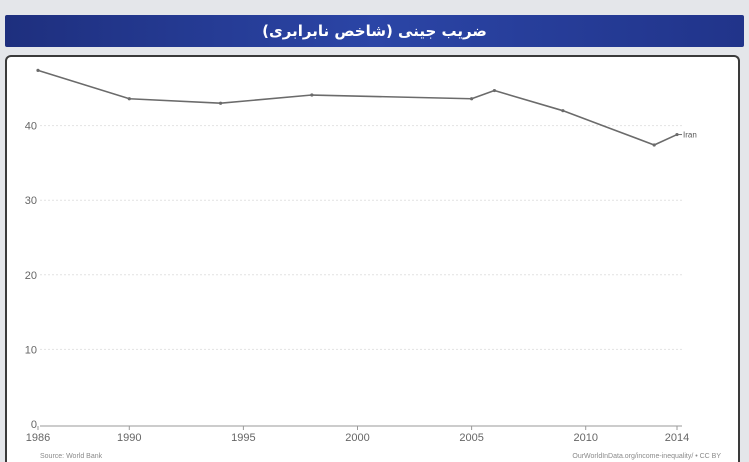  Describe the element at coordinates (34, 425) in the screenshot. I see `y-tick-label: 0` at that location.